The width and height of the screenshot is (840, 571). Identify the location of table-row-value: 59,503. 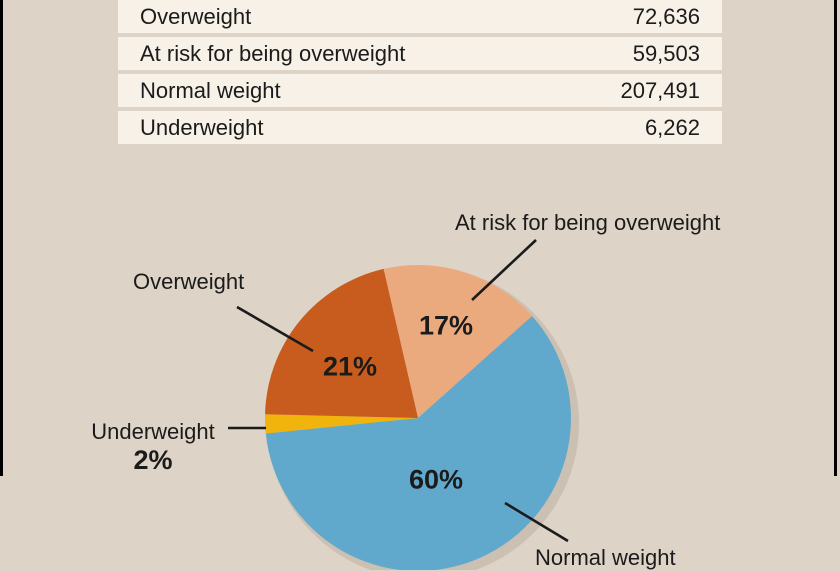
(666, 53).